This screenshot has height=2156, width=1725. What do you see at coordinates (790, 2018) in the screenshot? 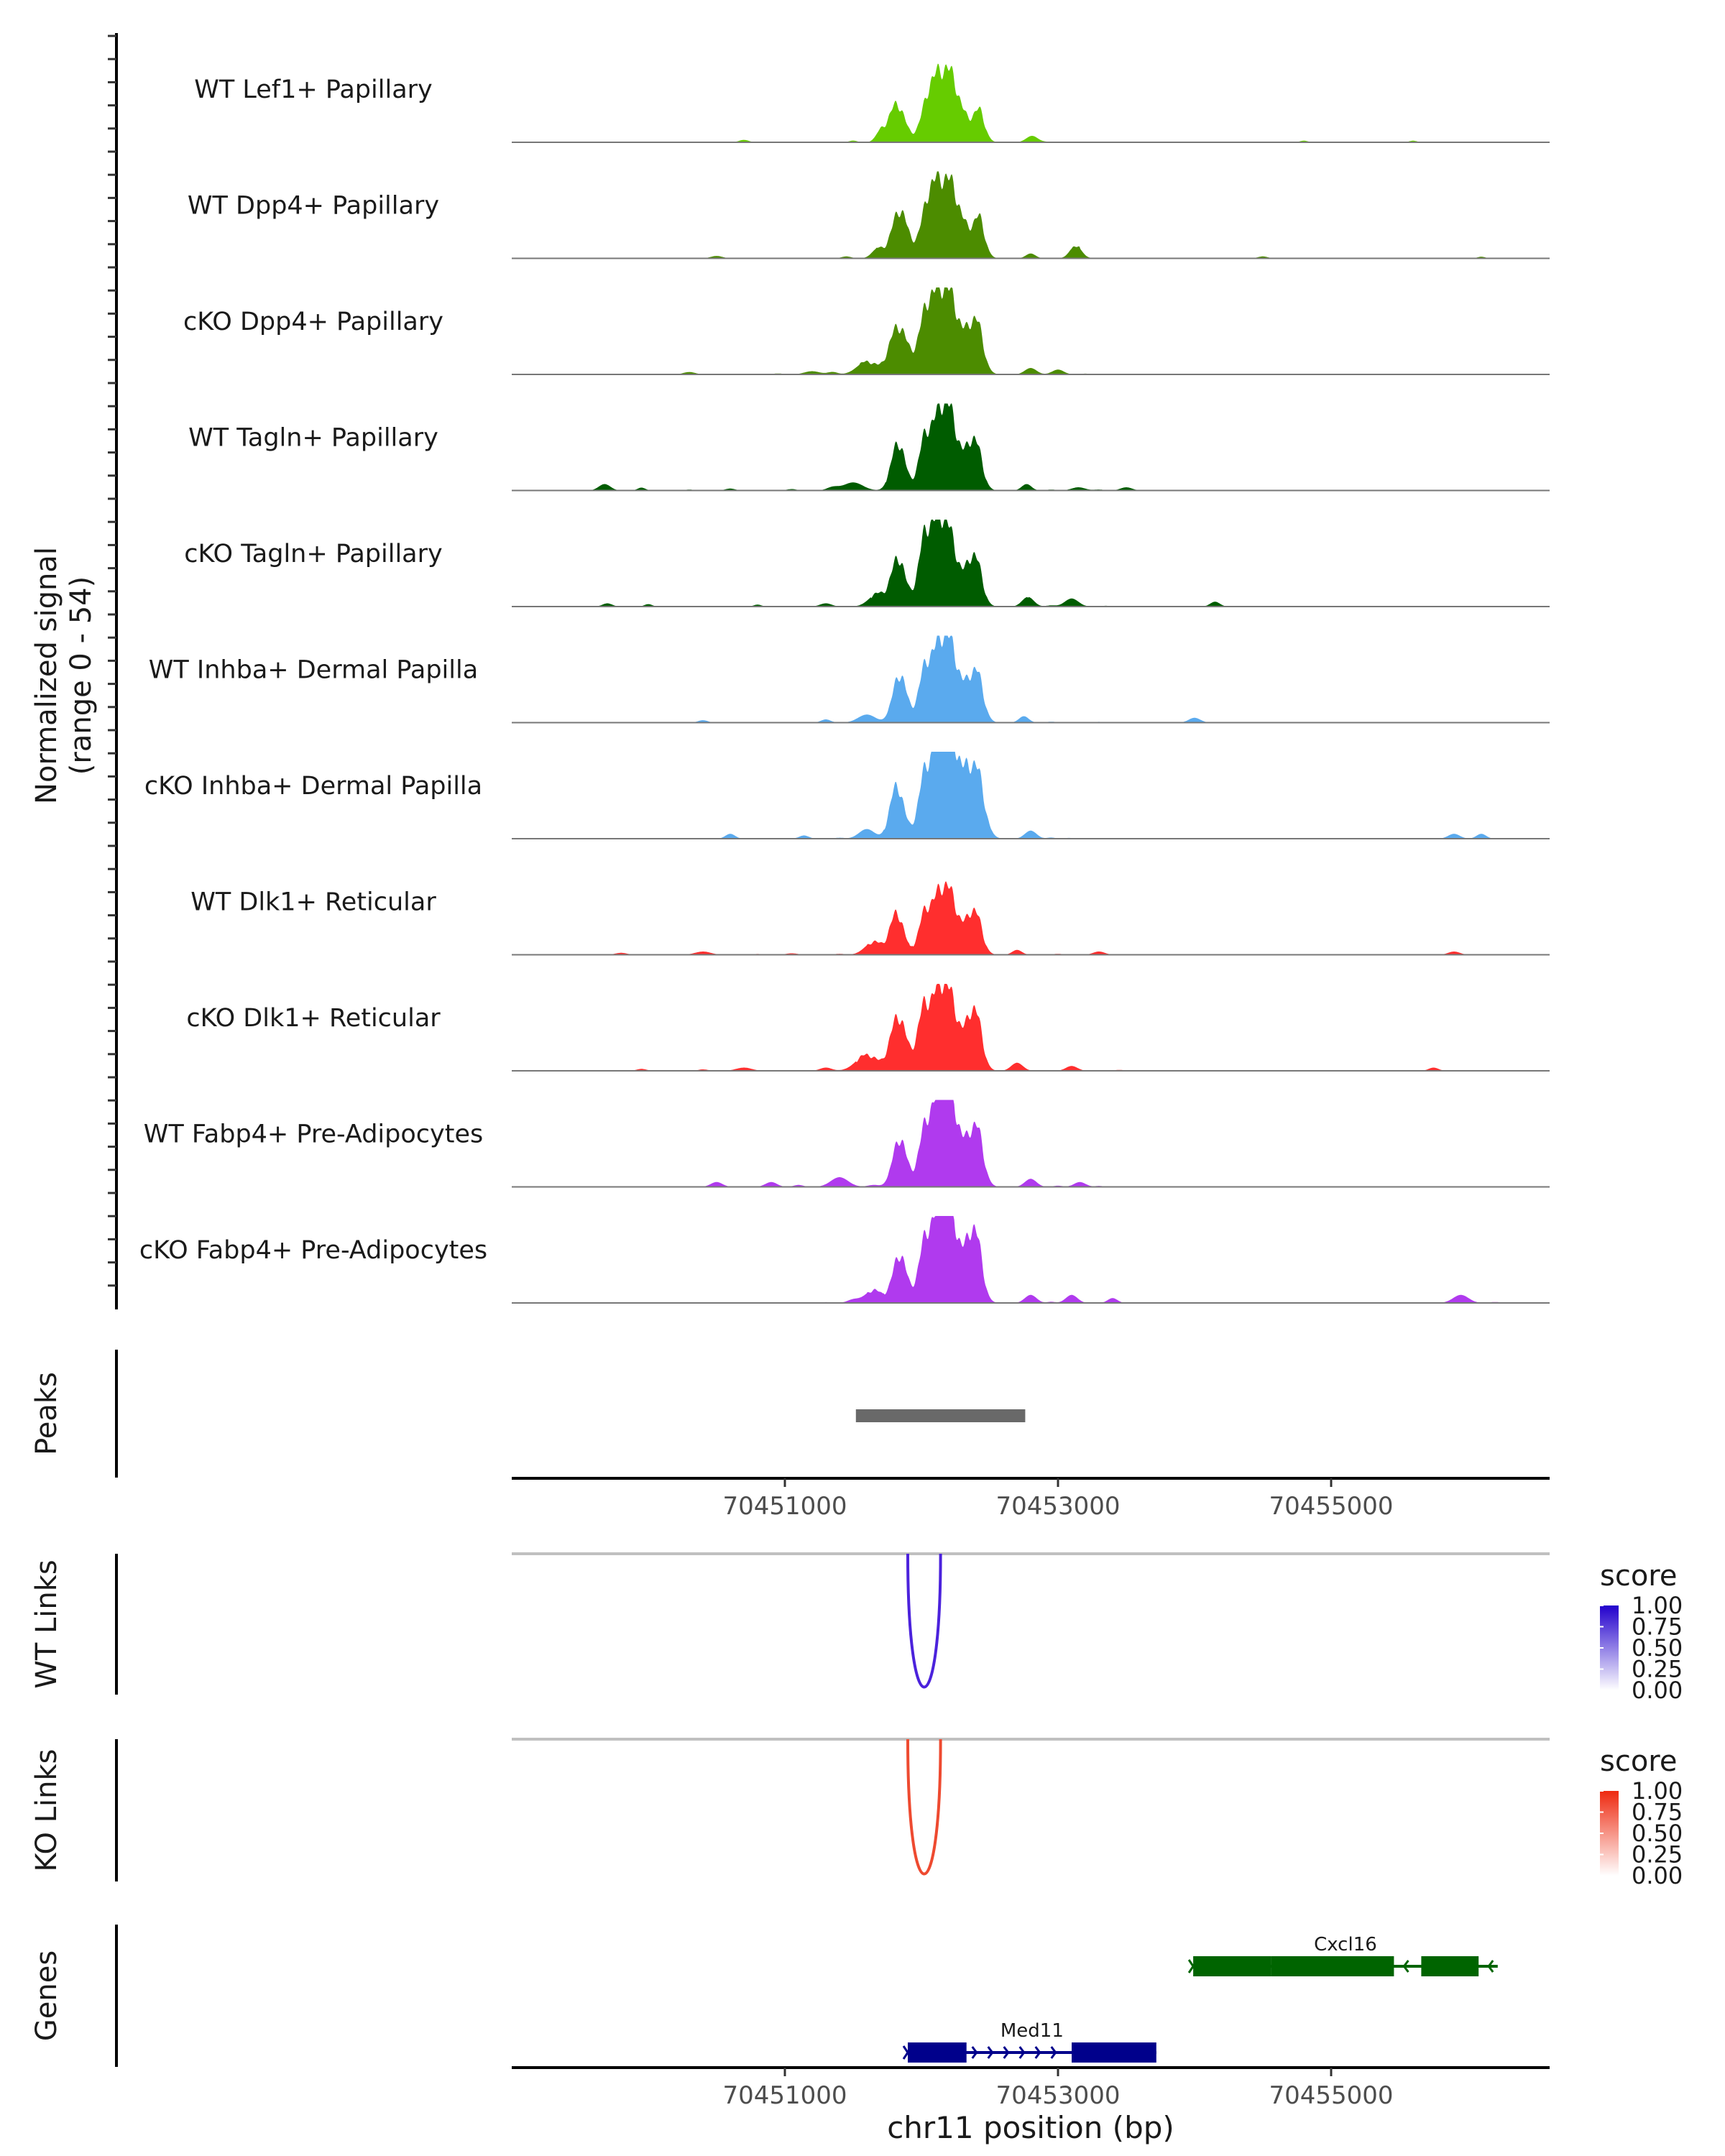
I see `genes-track: Genes Cxcl16 Med11 70451000 70453000 70455000` at bounding box center [790, 2018].